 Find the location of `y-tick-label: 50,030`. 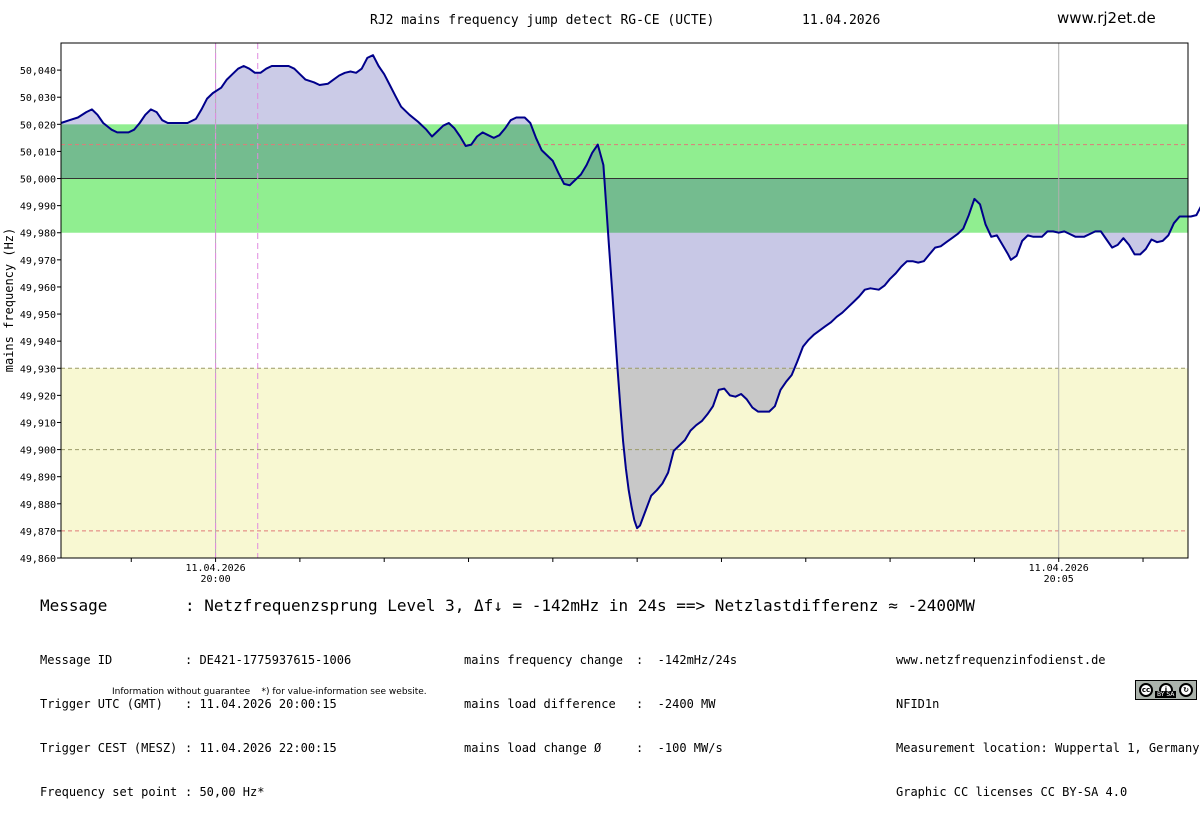

y-tick-label: 50,030 is located at coordinates (38, 98).